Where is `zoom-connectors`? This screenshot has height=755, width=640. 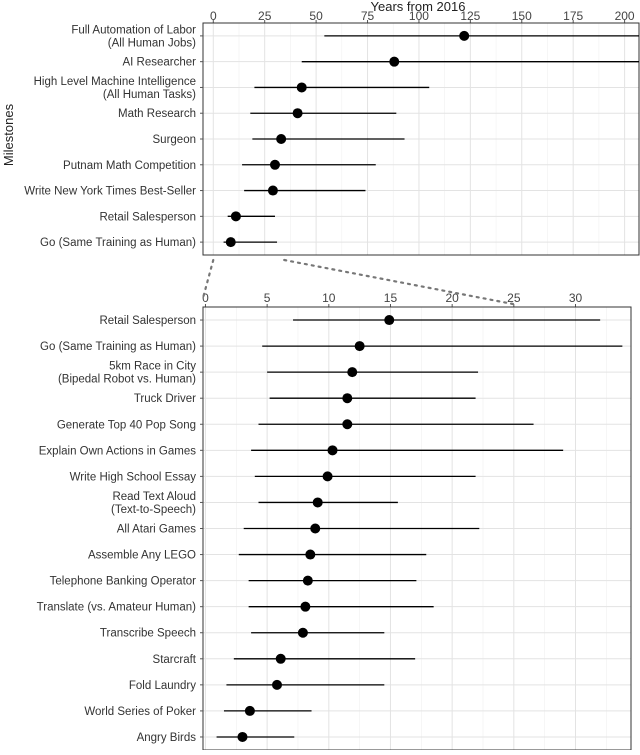
zoom-connectors is located at coordinates (358, 282).